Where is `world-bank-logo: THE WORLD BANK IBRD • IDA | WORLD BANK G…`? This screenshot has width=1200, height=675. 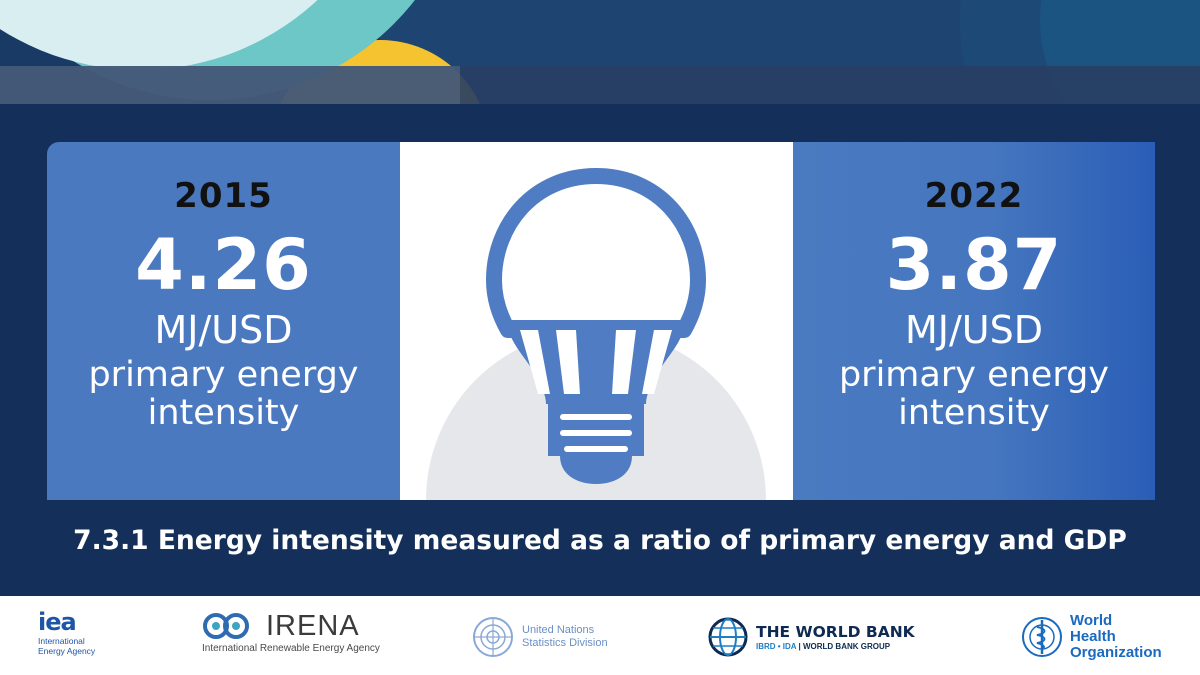 world-bank-logo: THE WORLD BANK IBRD • IDA | WORLD BANK G… is located at coordinates (811, 637).